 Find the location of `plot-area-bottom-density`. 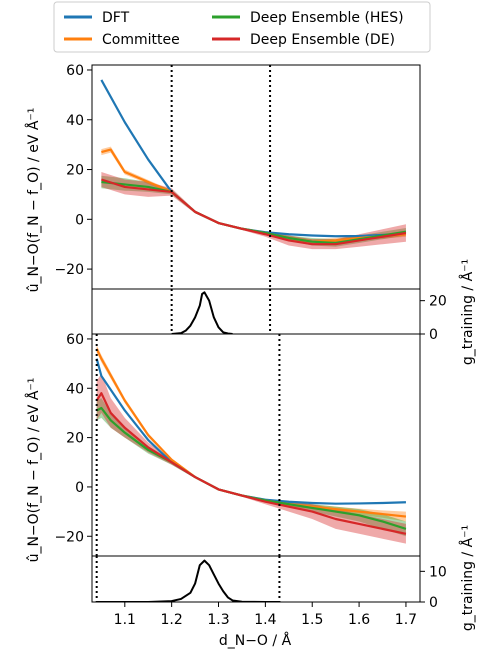

plot-area-bottom-density is located at coordinates (188, 580).